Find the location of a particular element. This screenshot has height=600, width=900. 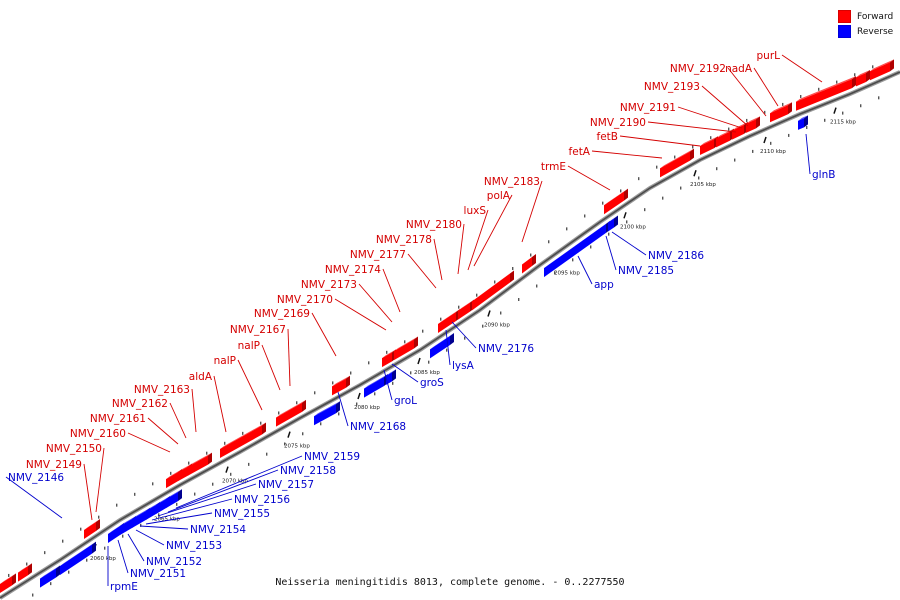

reverse-gene-label-nmv-2159-10: NMV_2159 is located at coordinates (332, 457).